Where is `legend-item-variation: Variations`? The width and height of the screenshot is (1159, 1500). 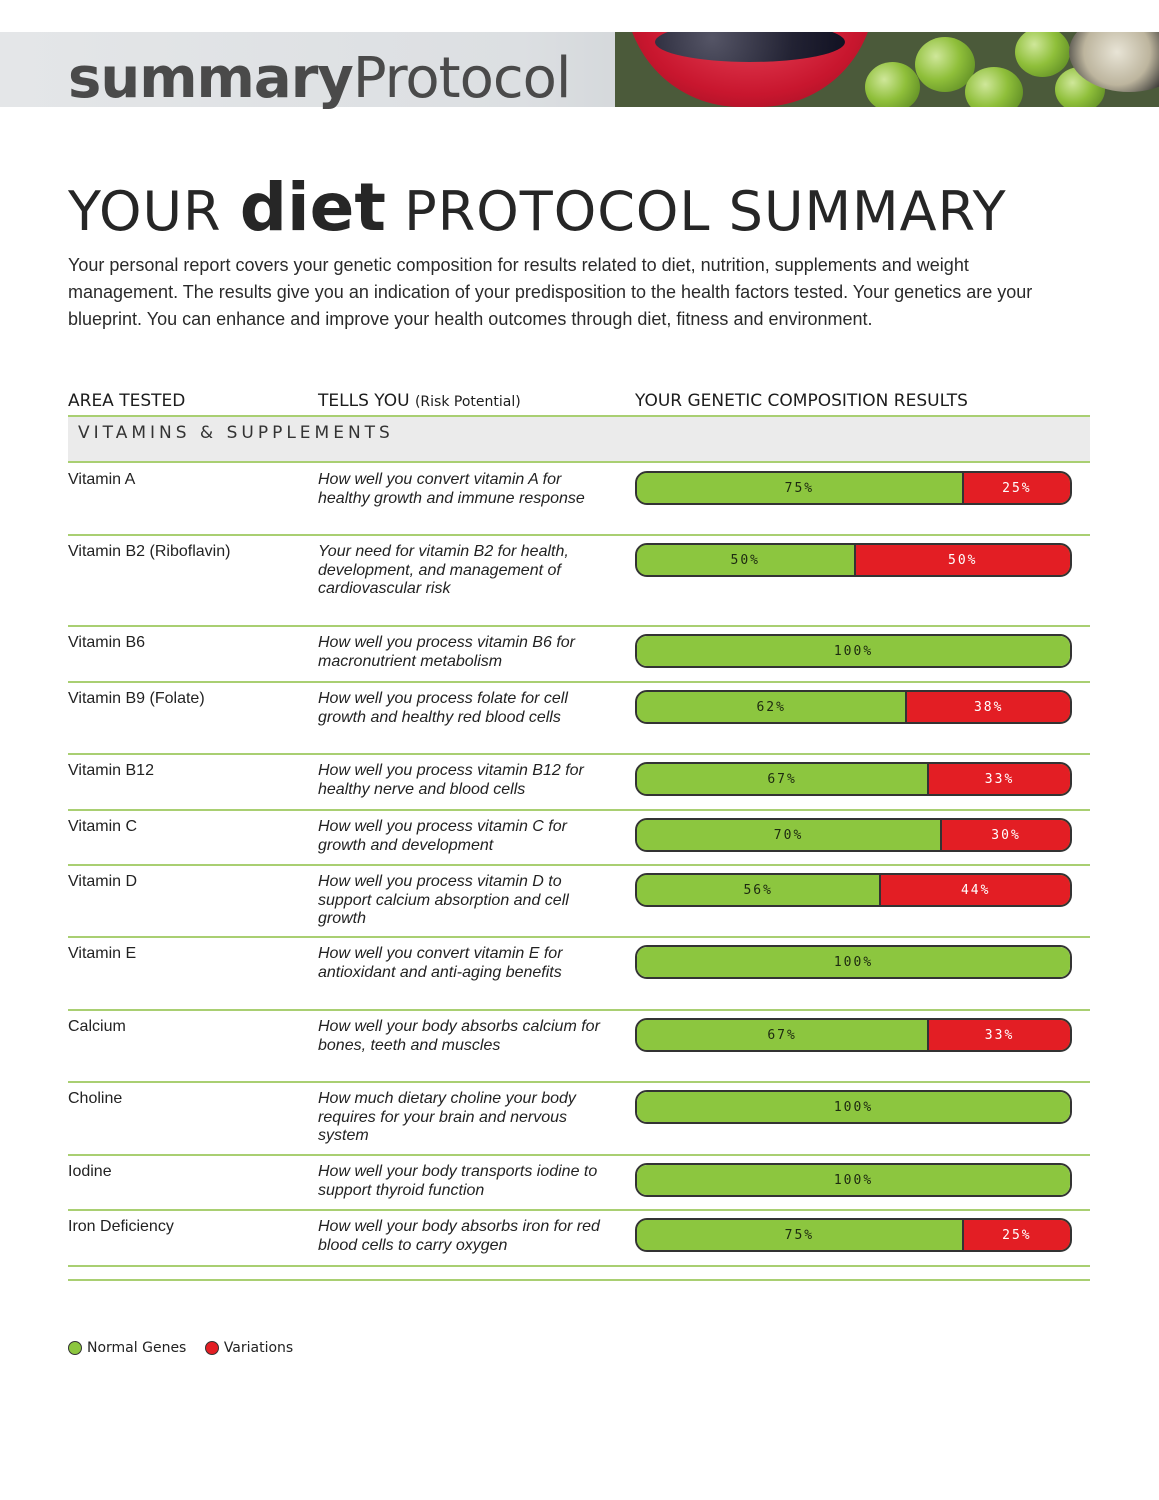
legend-item-variation: Variations is located at coordinates (249, 1348).